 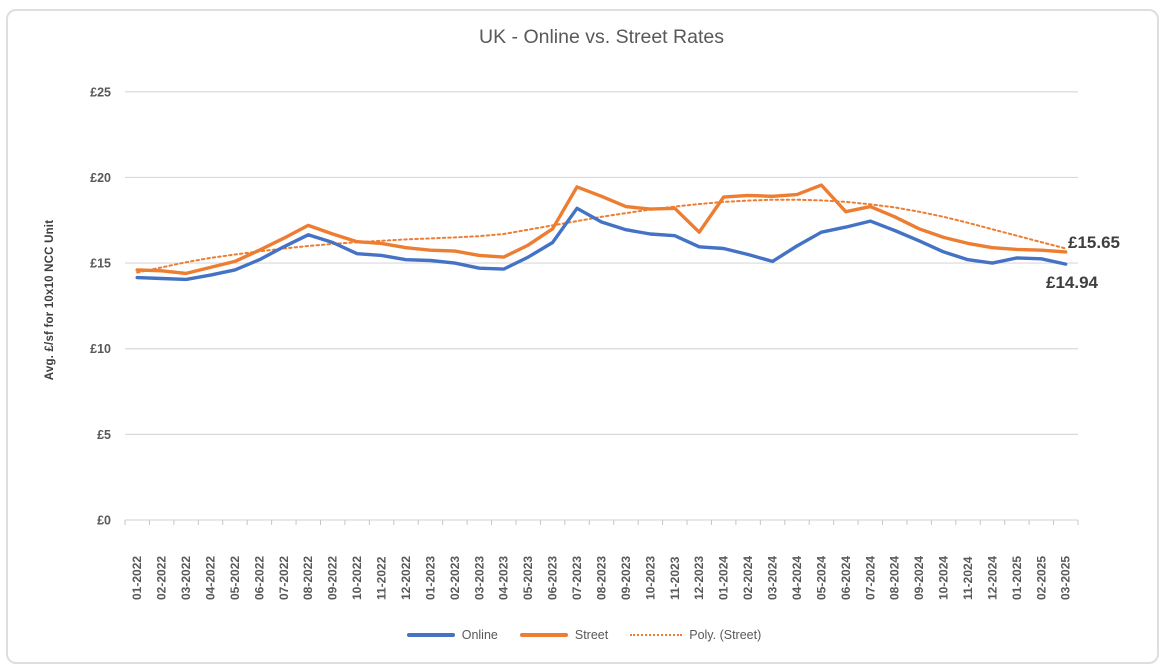 I want to click on x-axis-tick-label: 08-2022, so click(x=308, y=578).